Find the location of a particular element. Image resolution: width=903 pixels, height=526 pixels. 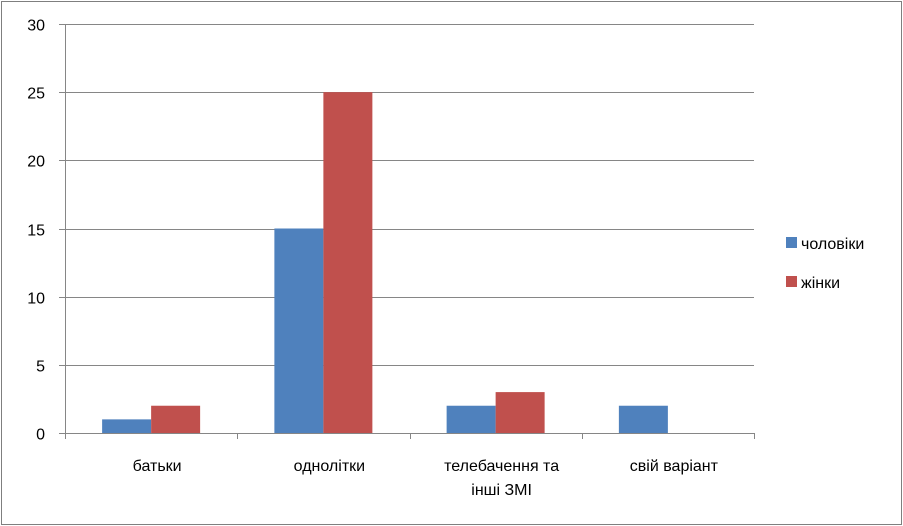

legend-label: жінки is located at coordinates (820, 283).